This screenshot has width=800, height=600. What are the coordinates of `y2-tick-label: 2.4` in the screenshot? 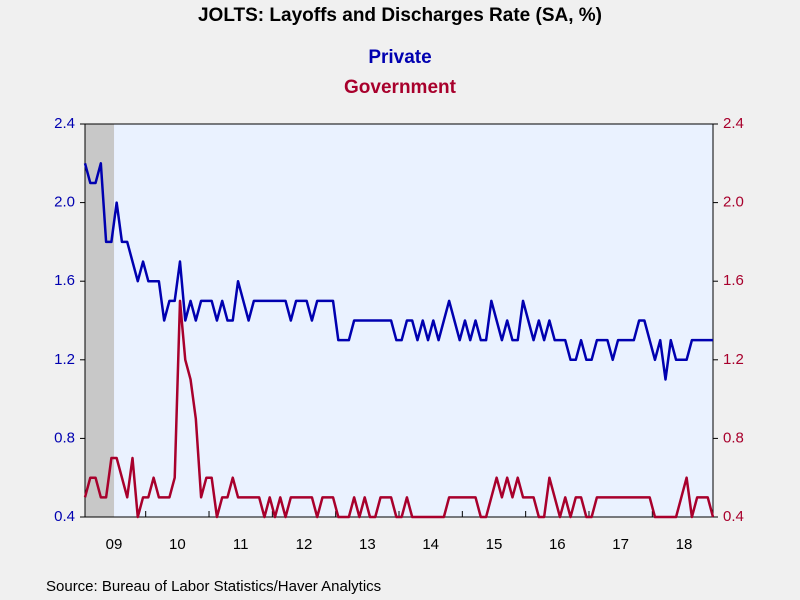 It's located at (733, 123).